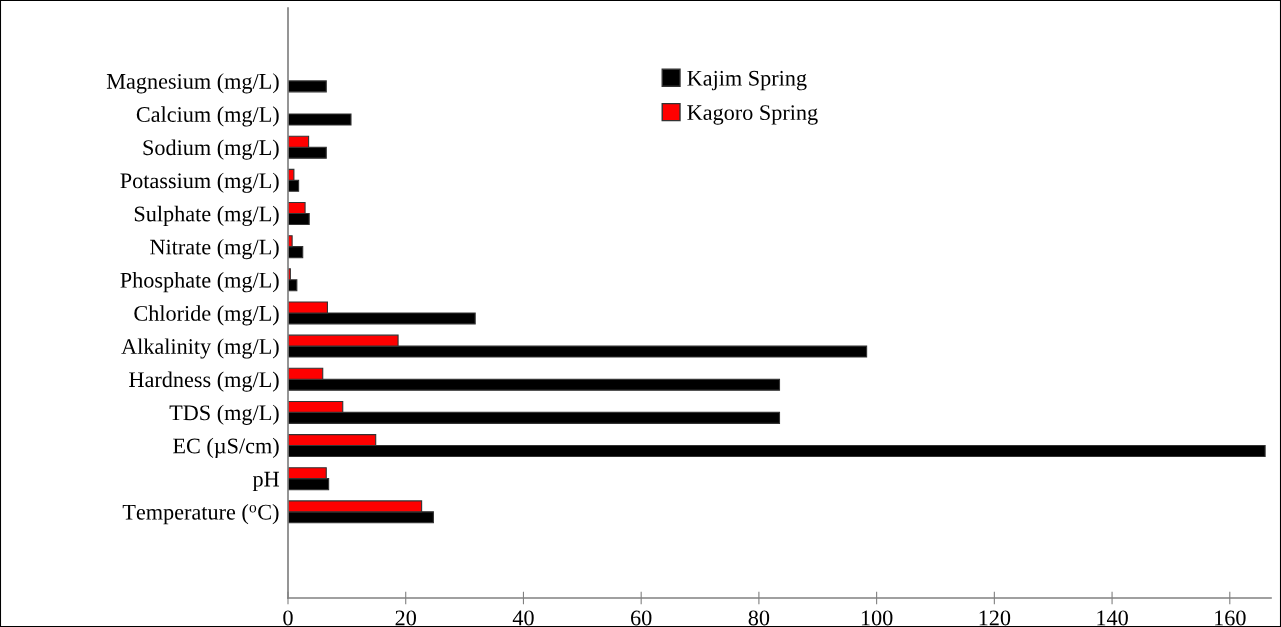 This screenshot has width=1281, height=627. I want to click on y-tick-label: Potassium (mg/L), so click(199, 182).